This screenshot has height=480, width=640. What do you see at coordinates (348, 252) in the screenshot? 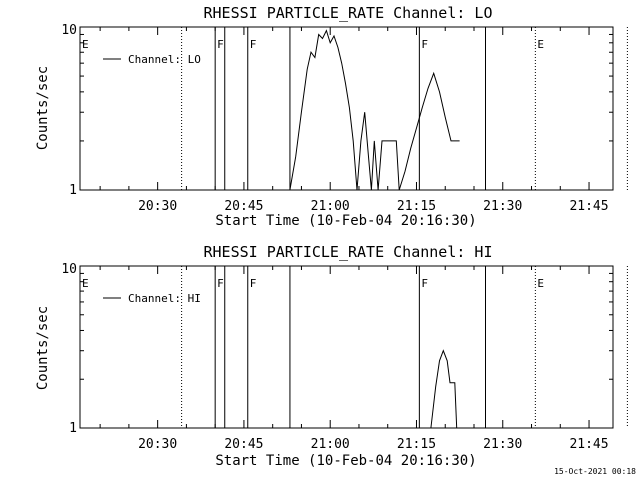
I see `chart-title: RHESSI PARTICLE_RATE Channel: HI` at bounding box center [348, 252].